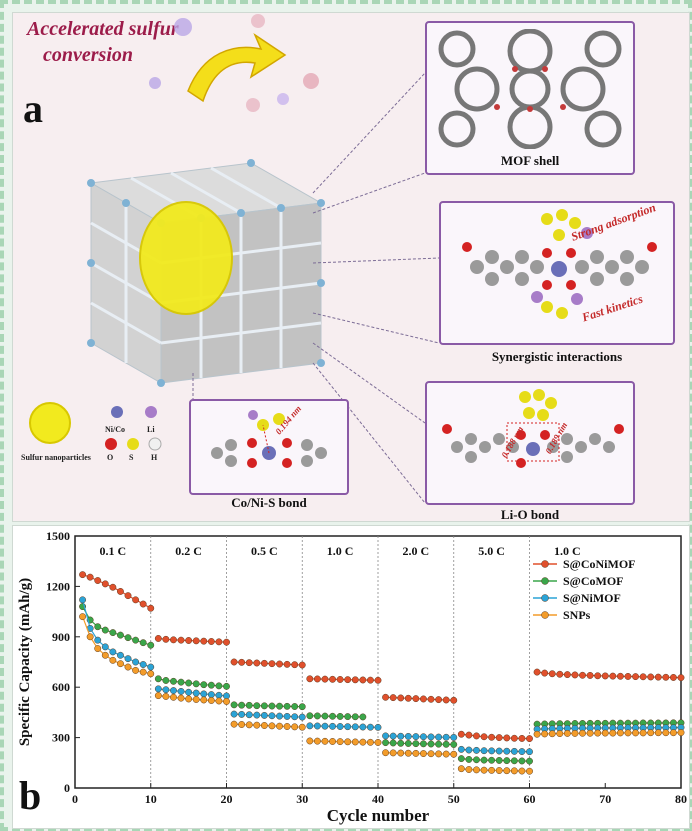  I want to click on x-tick-label: 10, so click(151, 799).